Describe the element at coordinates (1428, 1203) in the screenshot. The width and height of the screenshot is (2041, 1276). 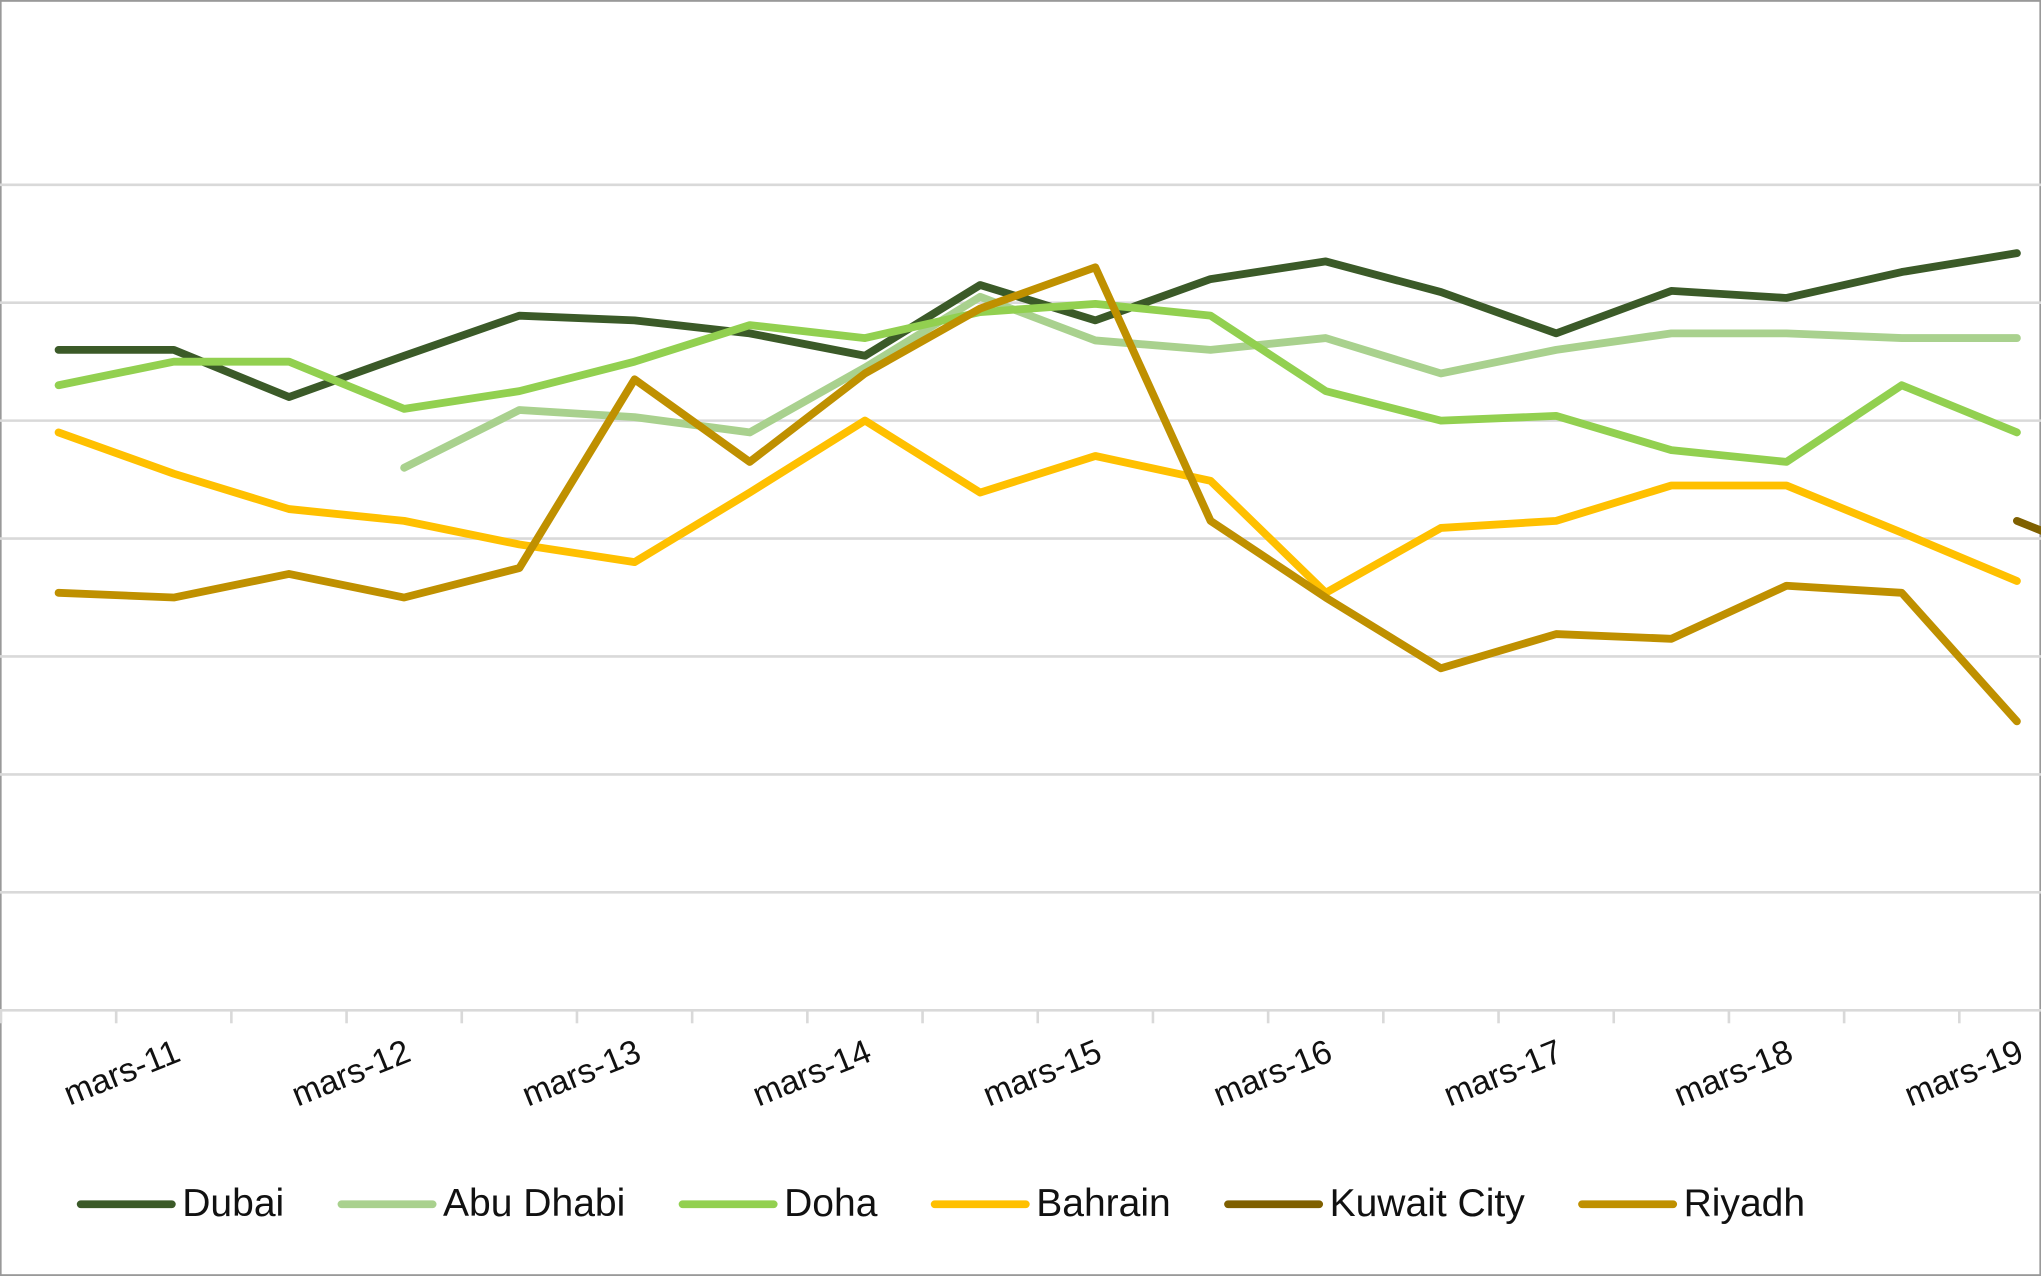
I see `legend-label: Kuwait City` at that location.